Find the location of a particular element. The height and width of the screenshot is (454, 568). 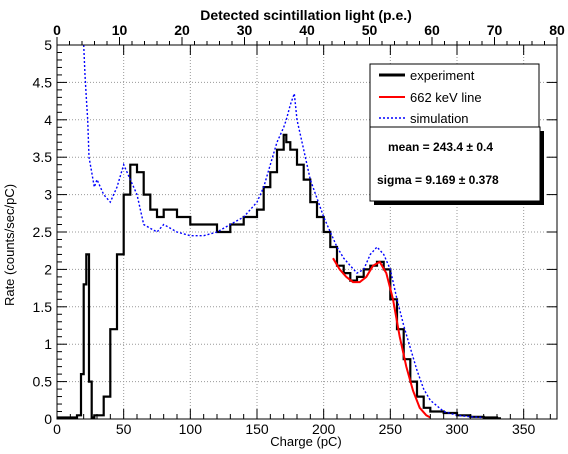

stats-box: mean = 243.4 ± 0.4 sigma = 9.169 ± 0.378 is located at coordinates (456, 165).